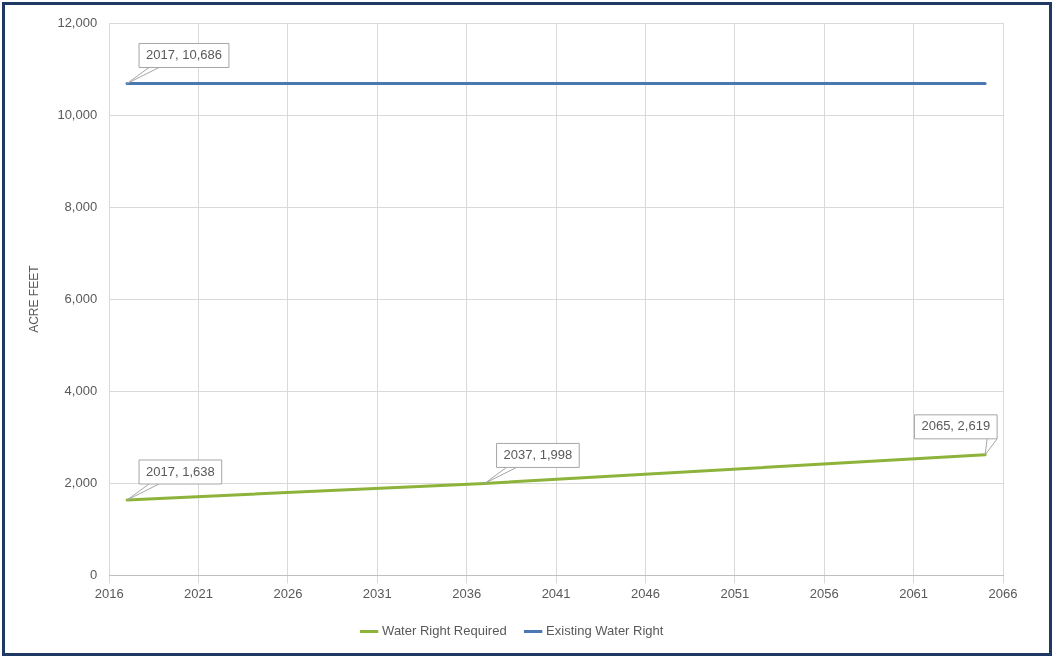 The width and height of the screenshot is (1058, 662). I want to click on annotation: 2037, 1,998, so click(538, 454).